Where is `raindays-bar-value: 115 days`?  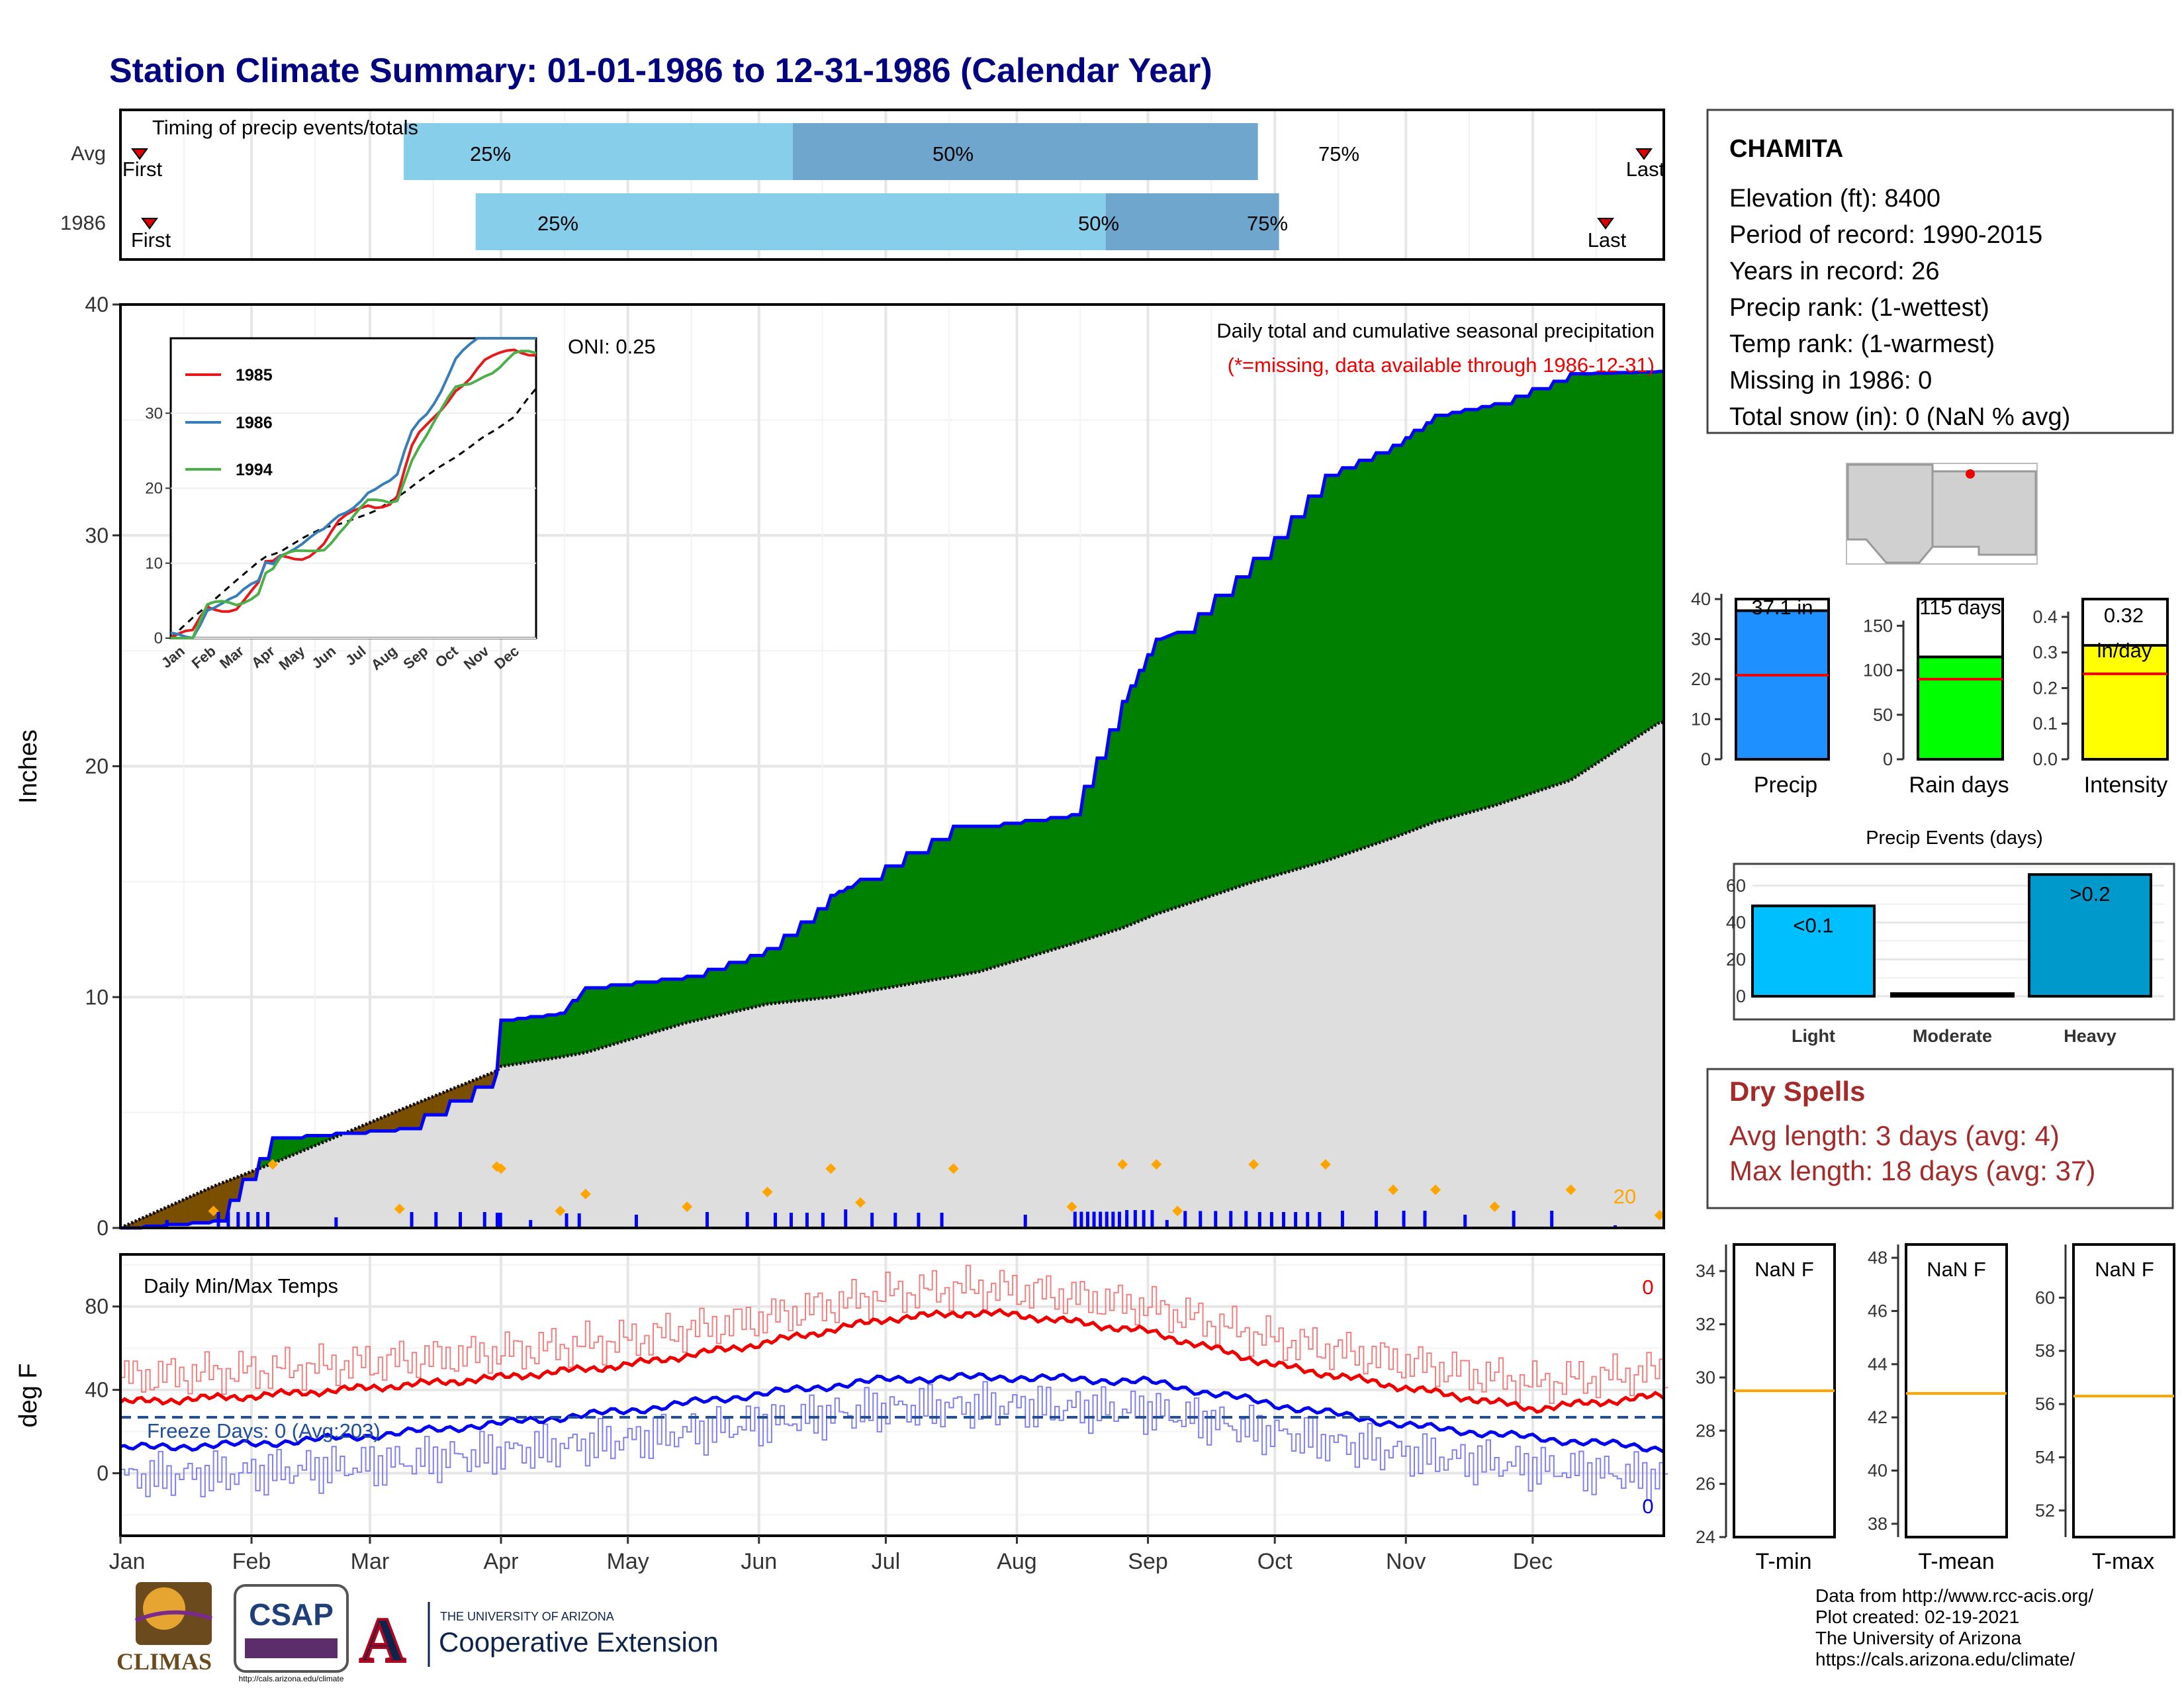
raindays-bar-value: 115 days is located at coordinates (1960, 607).